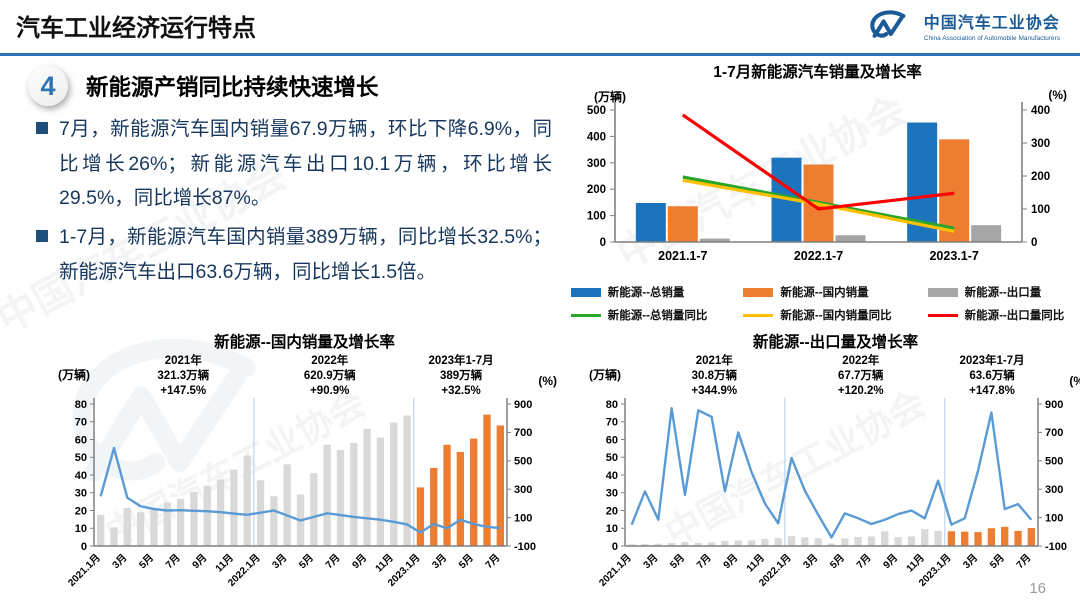  Describe the element at coordinates (714, 361) in the screenshot. I see `annotation-year: 2021年` at that location.